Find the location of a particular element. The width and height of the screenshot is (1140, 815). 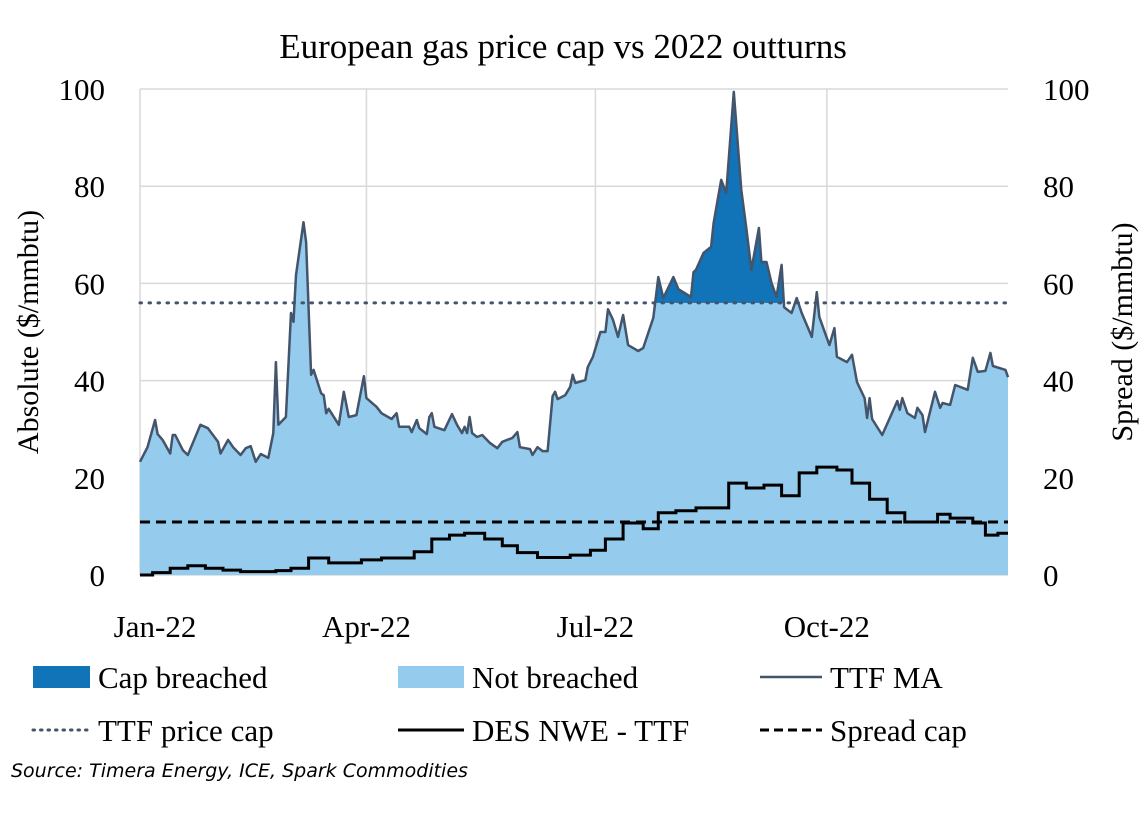

y-axis-left-label: Absolute ($/mmbtu) is located at coordinates (28, 332).